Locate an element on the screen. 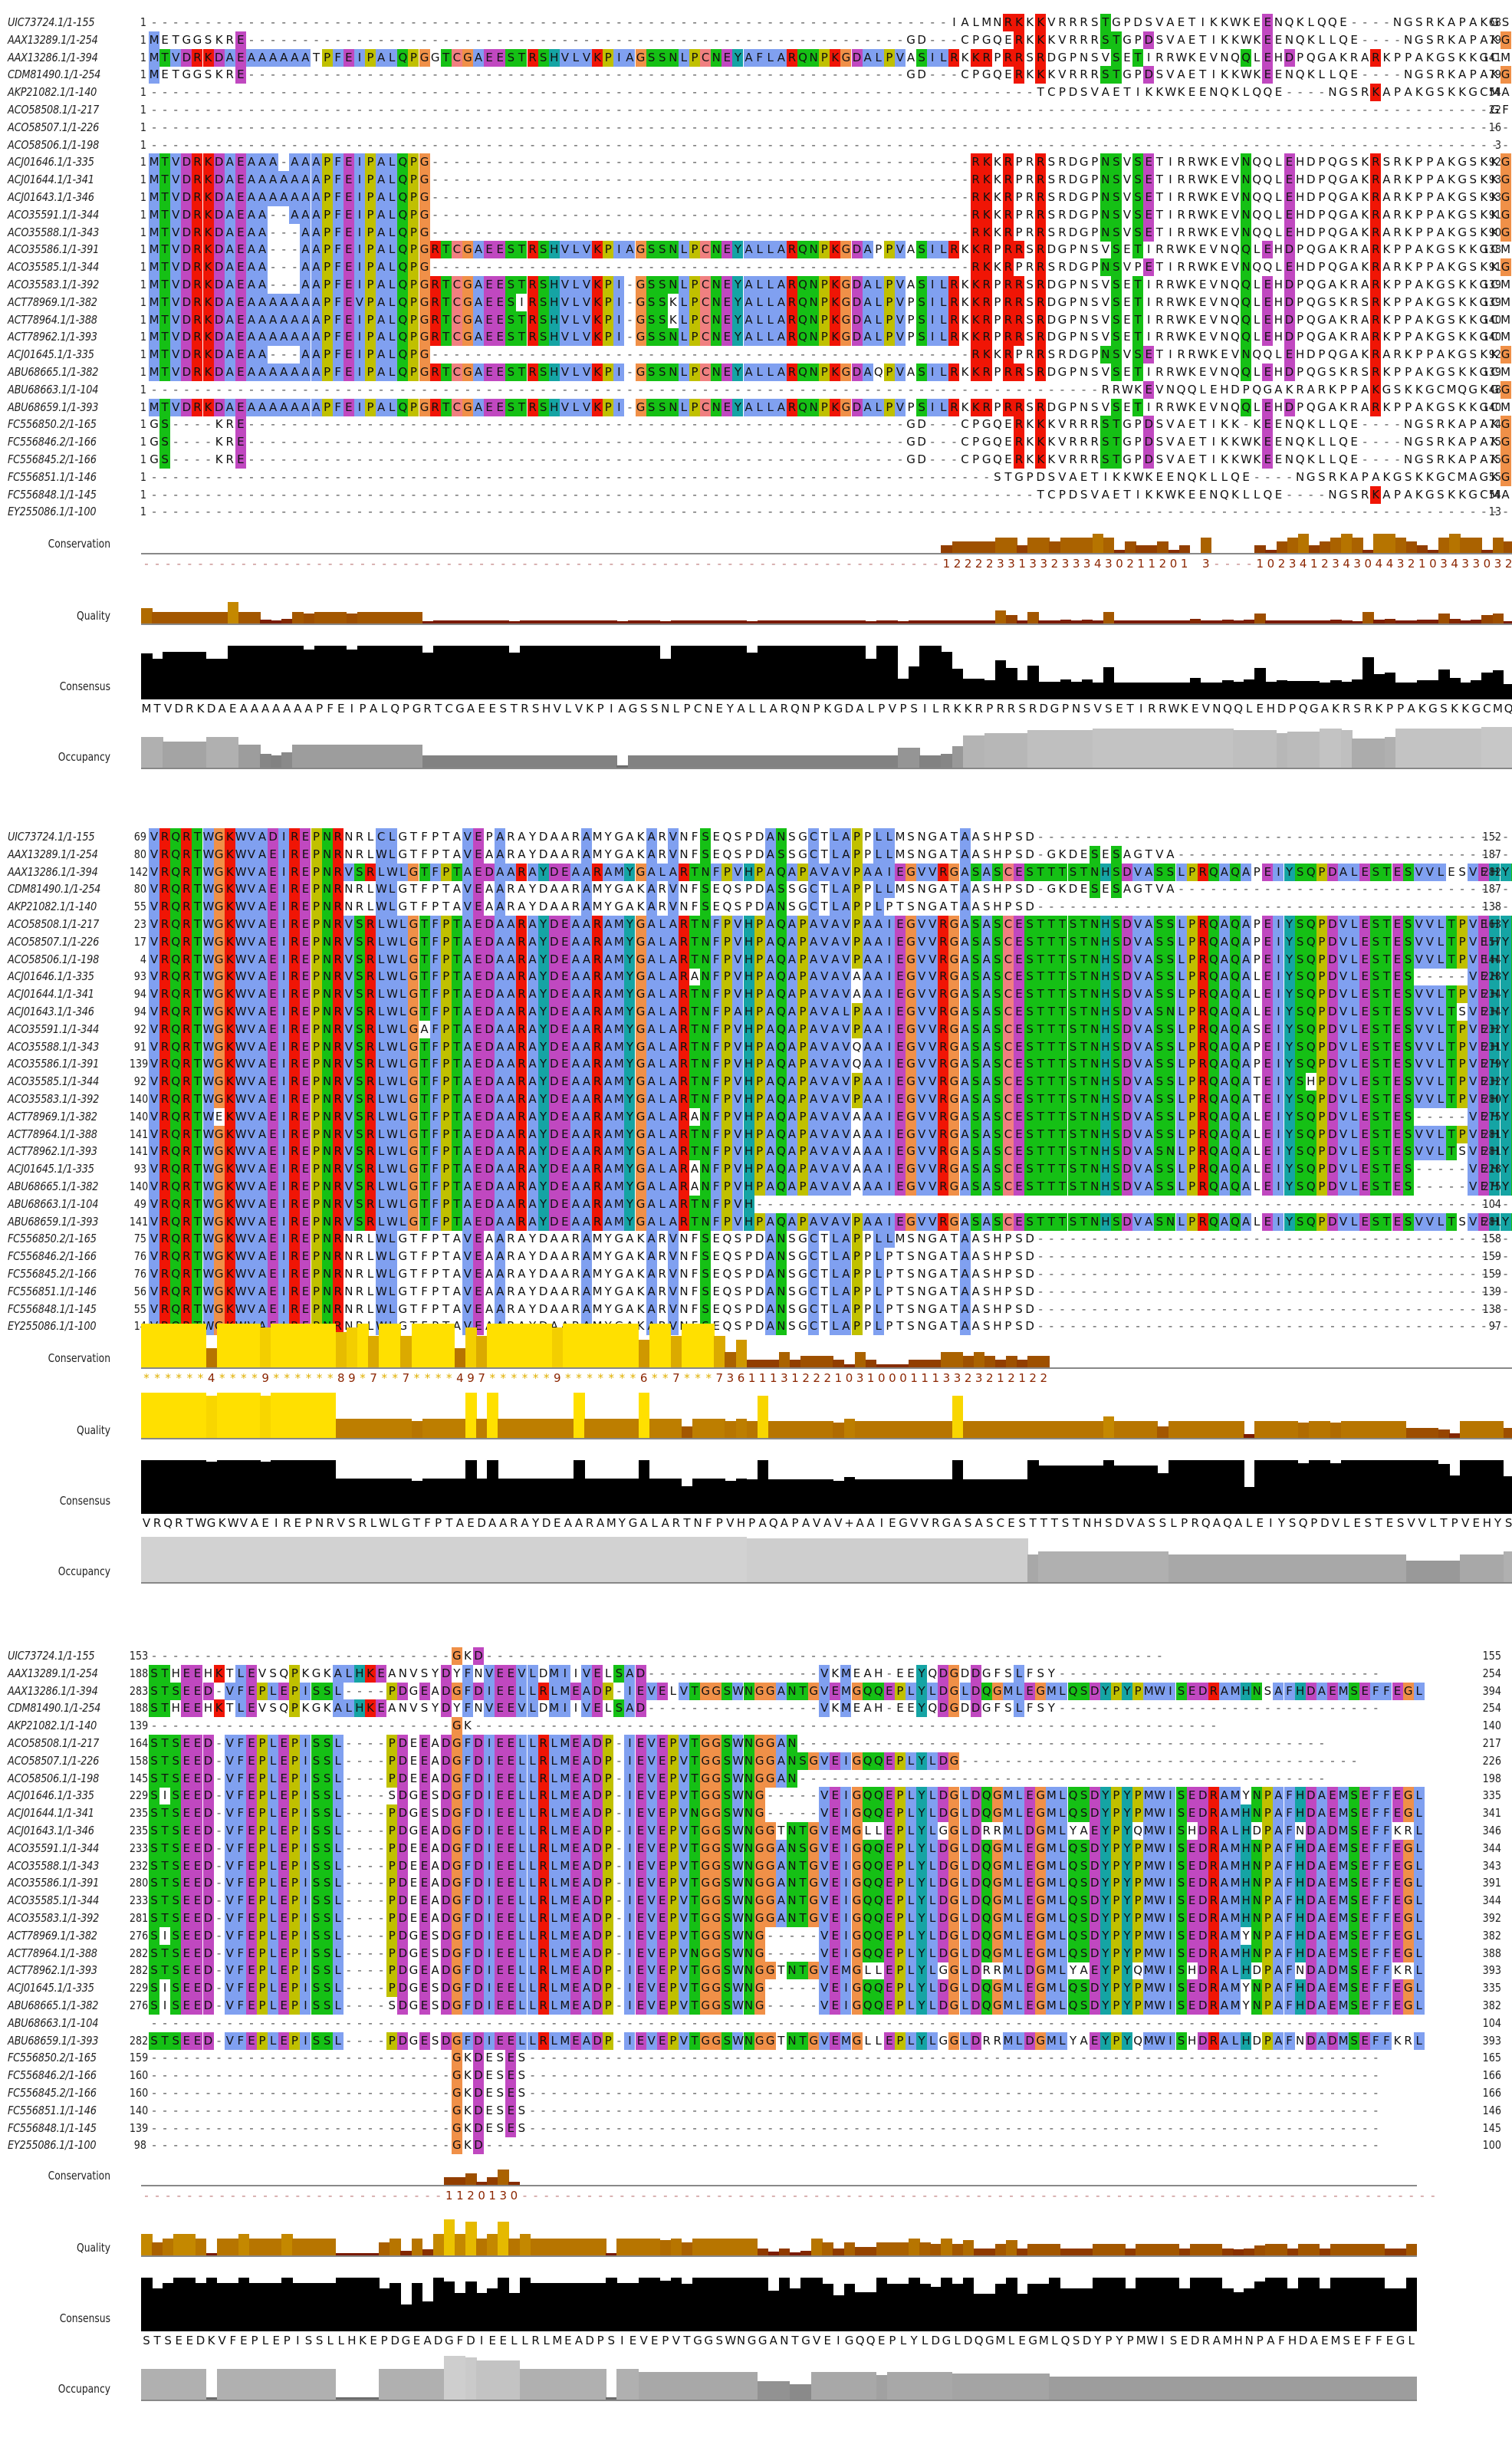  residue: T is located at coordinates (164, 249).